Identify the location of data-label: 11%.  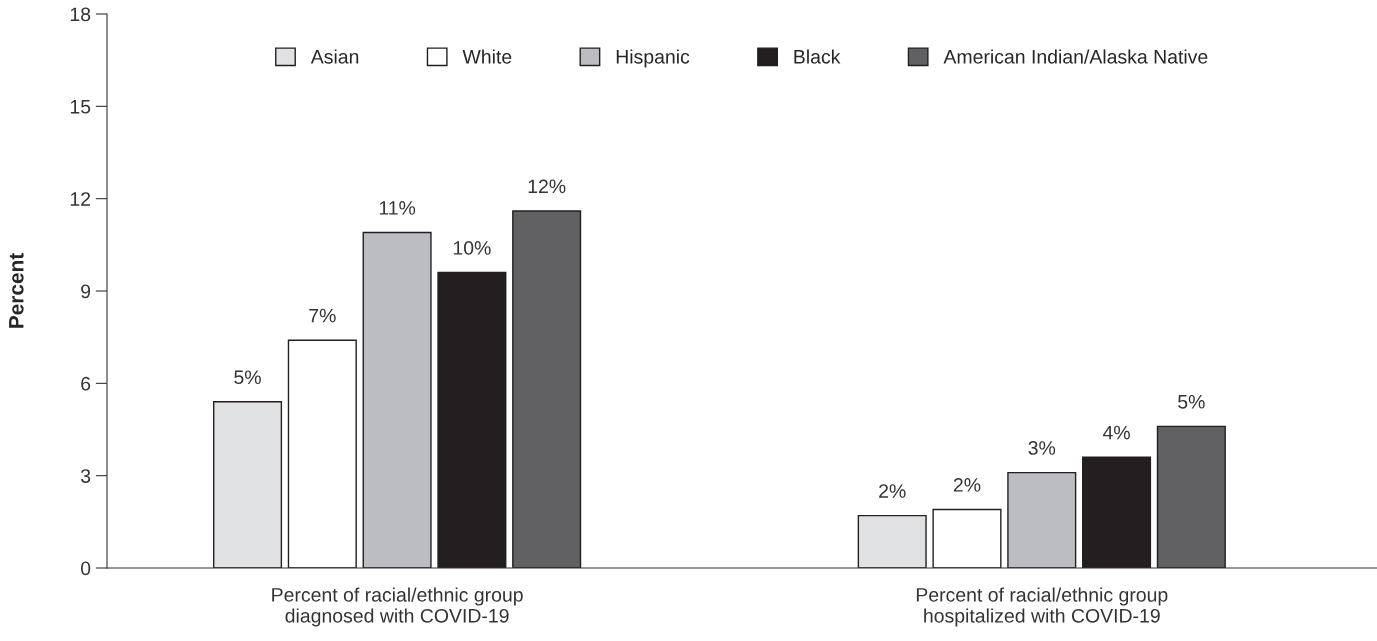
(397, 208).